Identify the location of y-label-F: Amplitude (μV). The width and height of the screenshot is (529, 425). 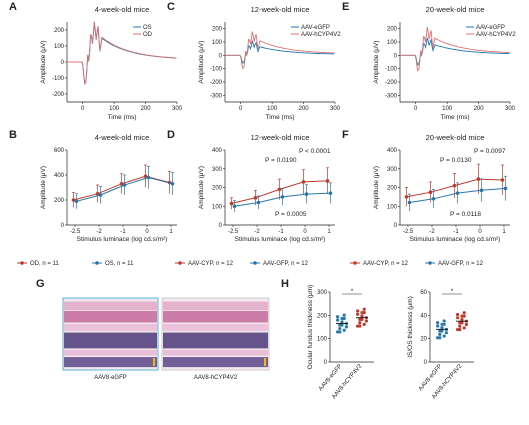
(376, 187).